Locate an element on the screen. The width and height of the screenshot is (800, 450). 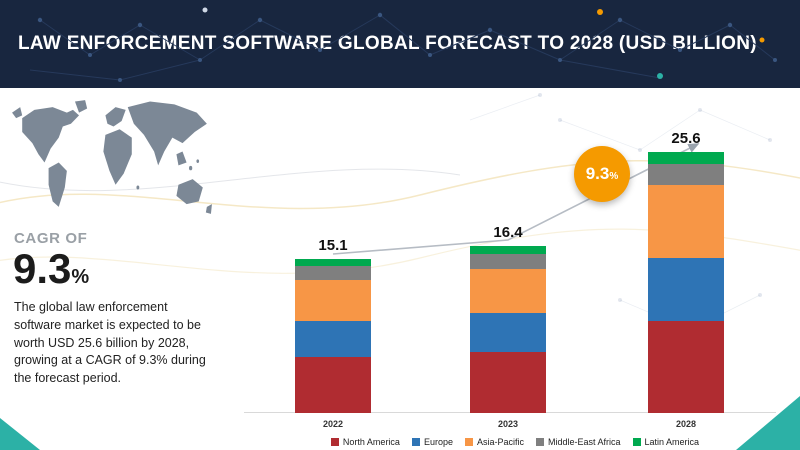
bar-segment-2023-middle-east-africa is located at coordinates (508, 261).